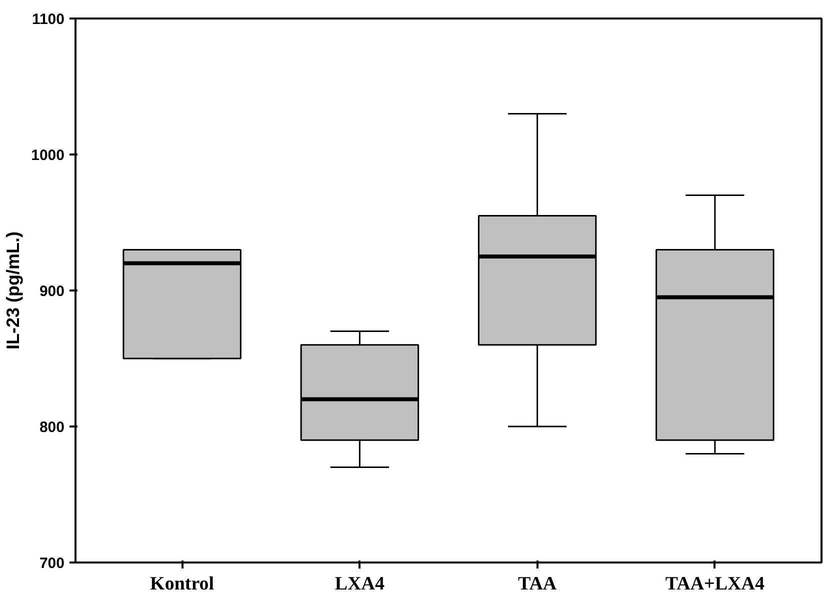  Describe the element at coordinates (52, 291) in the screenshot. I see `y-tick-label: 900` at that location.